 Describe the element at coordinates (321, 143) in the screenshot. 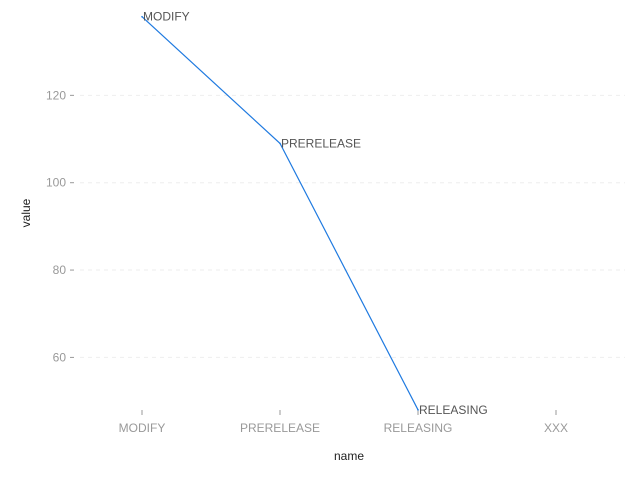

I see `data-label: PRERELEASE` at that location.